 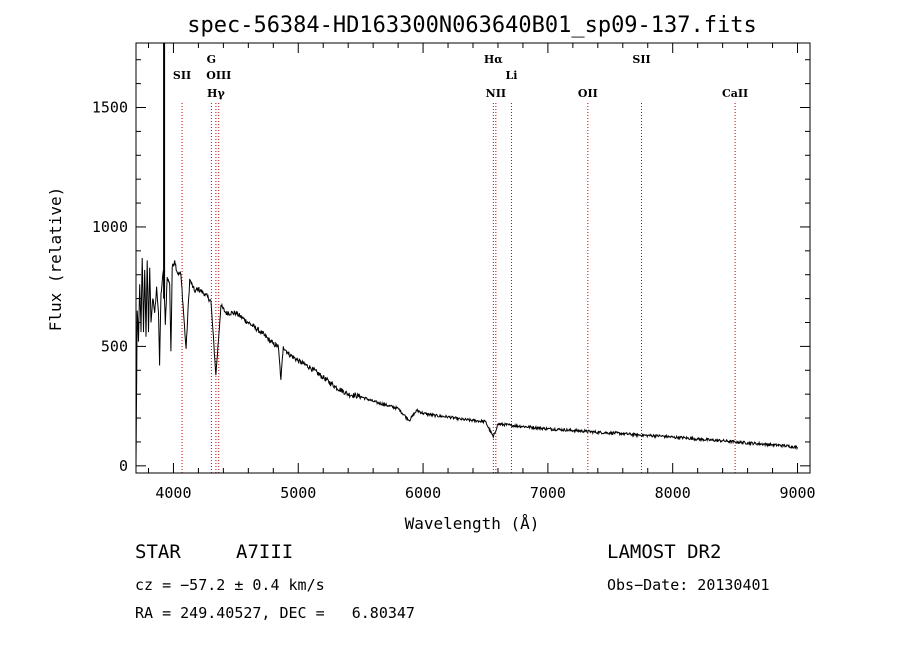 What do you see at coordinates (230, 585) in the screenshot?
I see `redshift-value: cz = −57.2 ± 0.4 km/s` at bounding box center [230, 585].